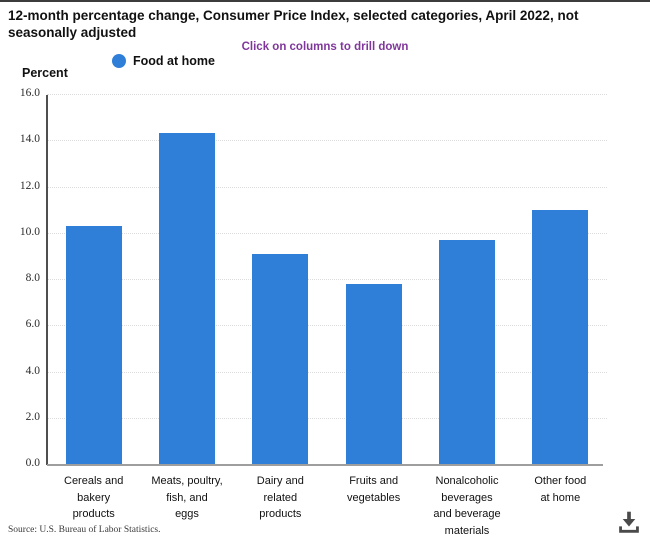 The width and height of the screenshot is (650, 539). What do you see at coordinates (174, 61) in the screenshot?
I see `legend-label: Food at home` at bounding box center [174, 61].